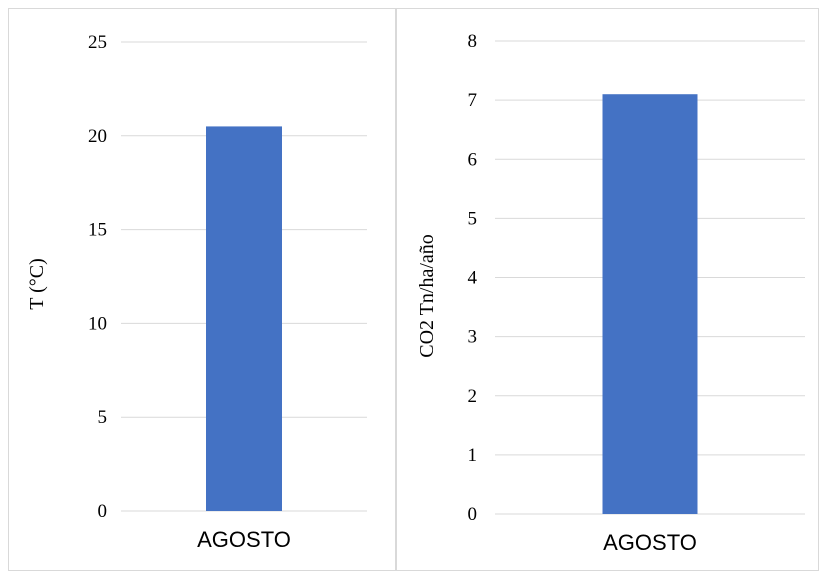 The width and height of the screenshot is (827, 573). I want to click on y-tick-label: 8, so click(473, 41).